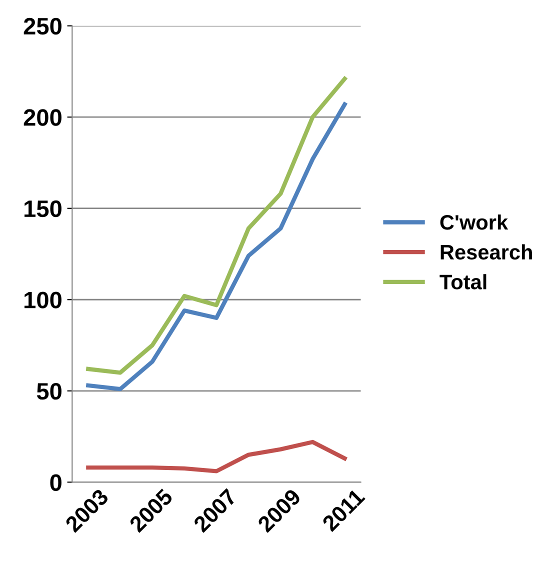  Describe the element at coordinates (43, 26) in the screenshot. I see `y-tick-label: 250` at that location.